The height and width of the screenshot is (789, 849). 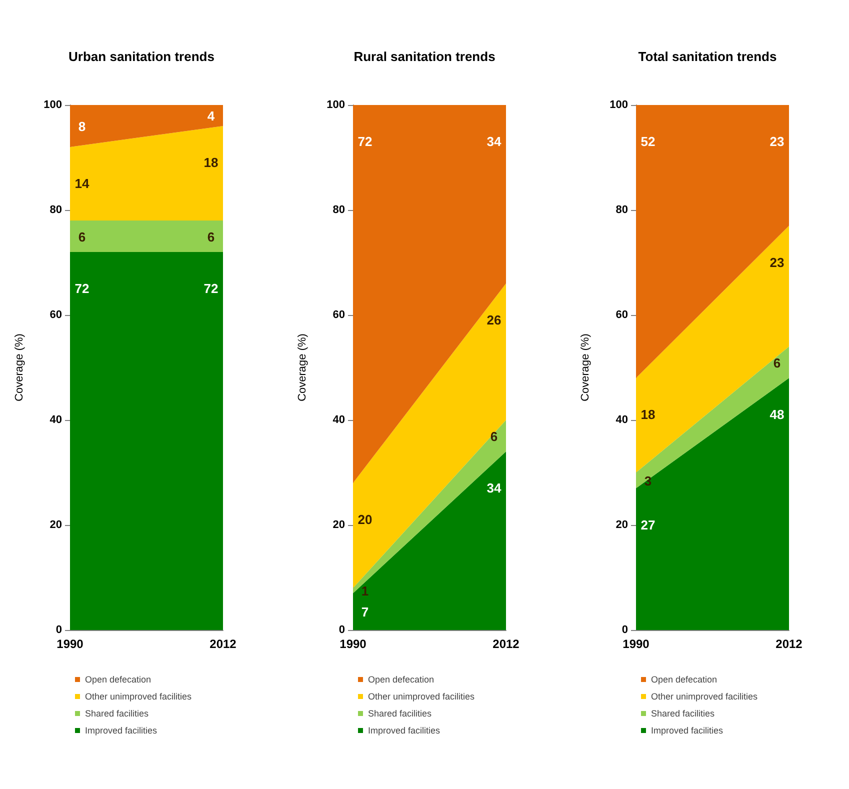 What do you see at coordinates (141, 56) in the screenshot?
I see `chart-title: Urban sanitation trends` at bounding box center [141, 56].